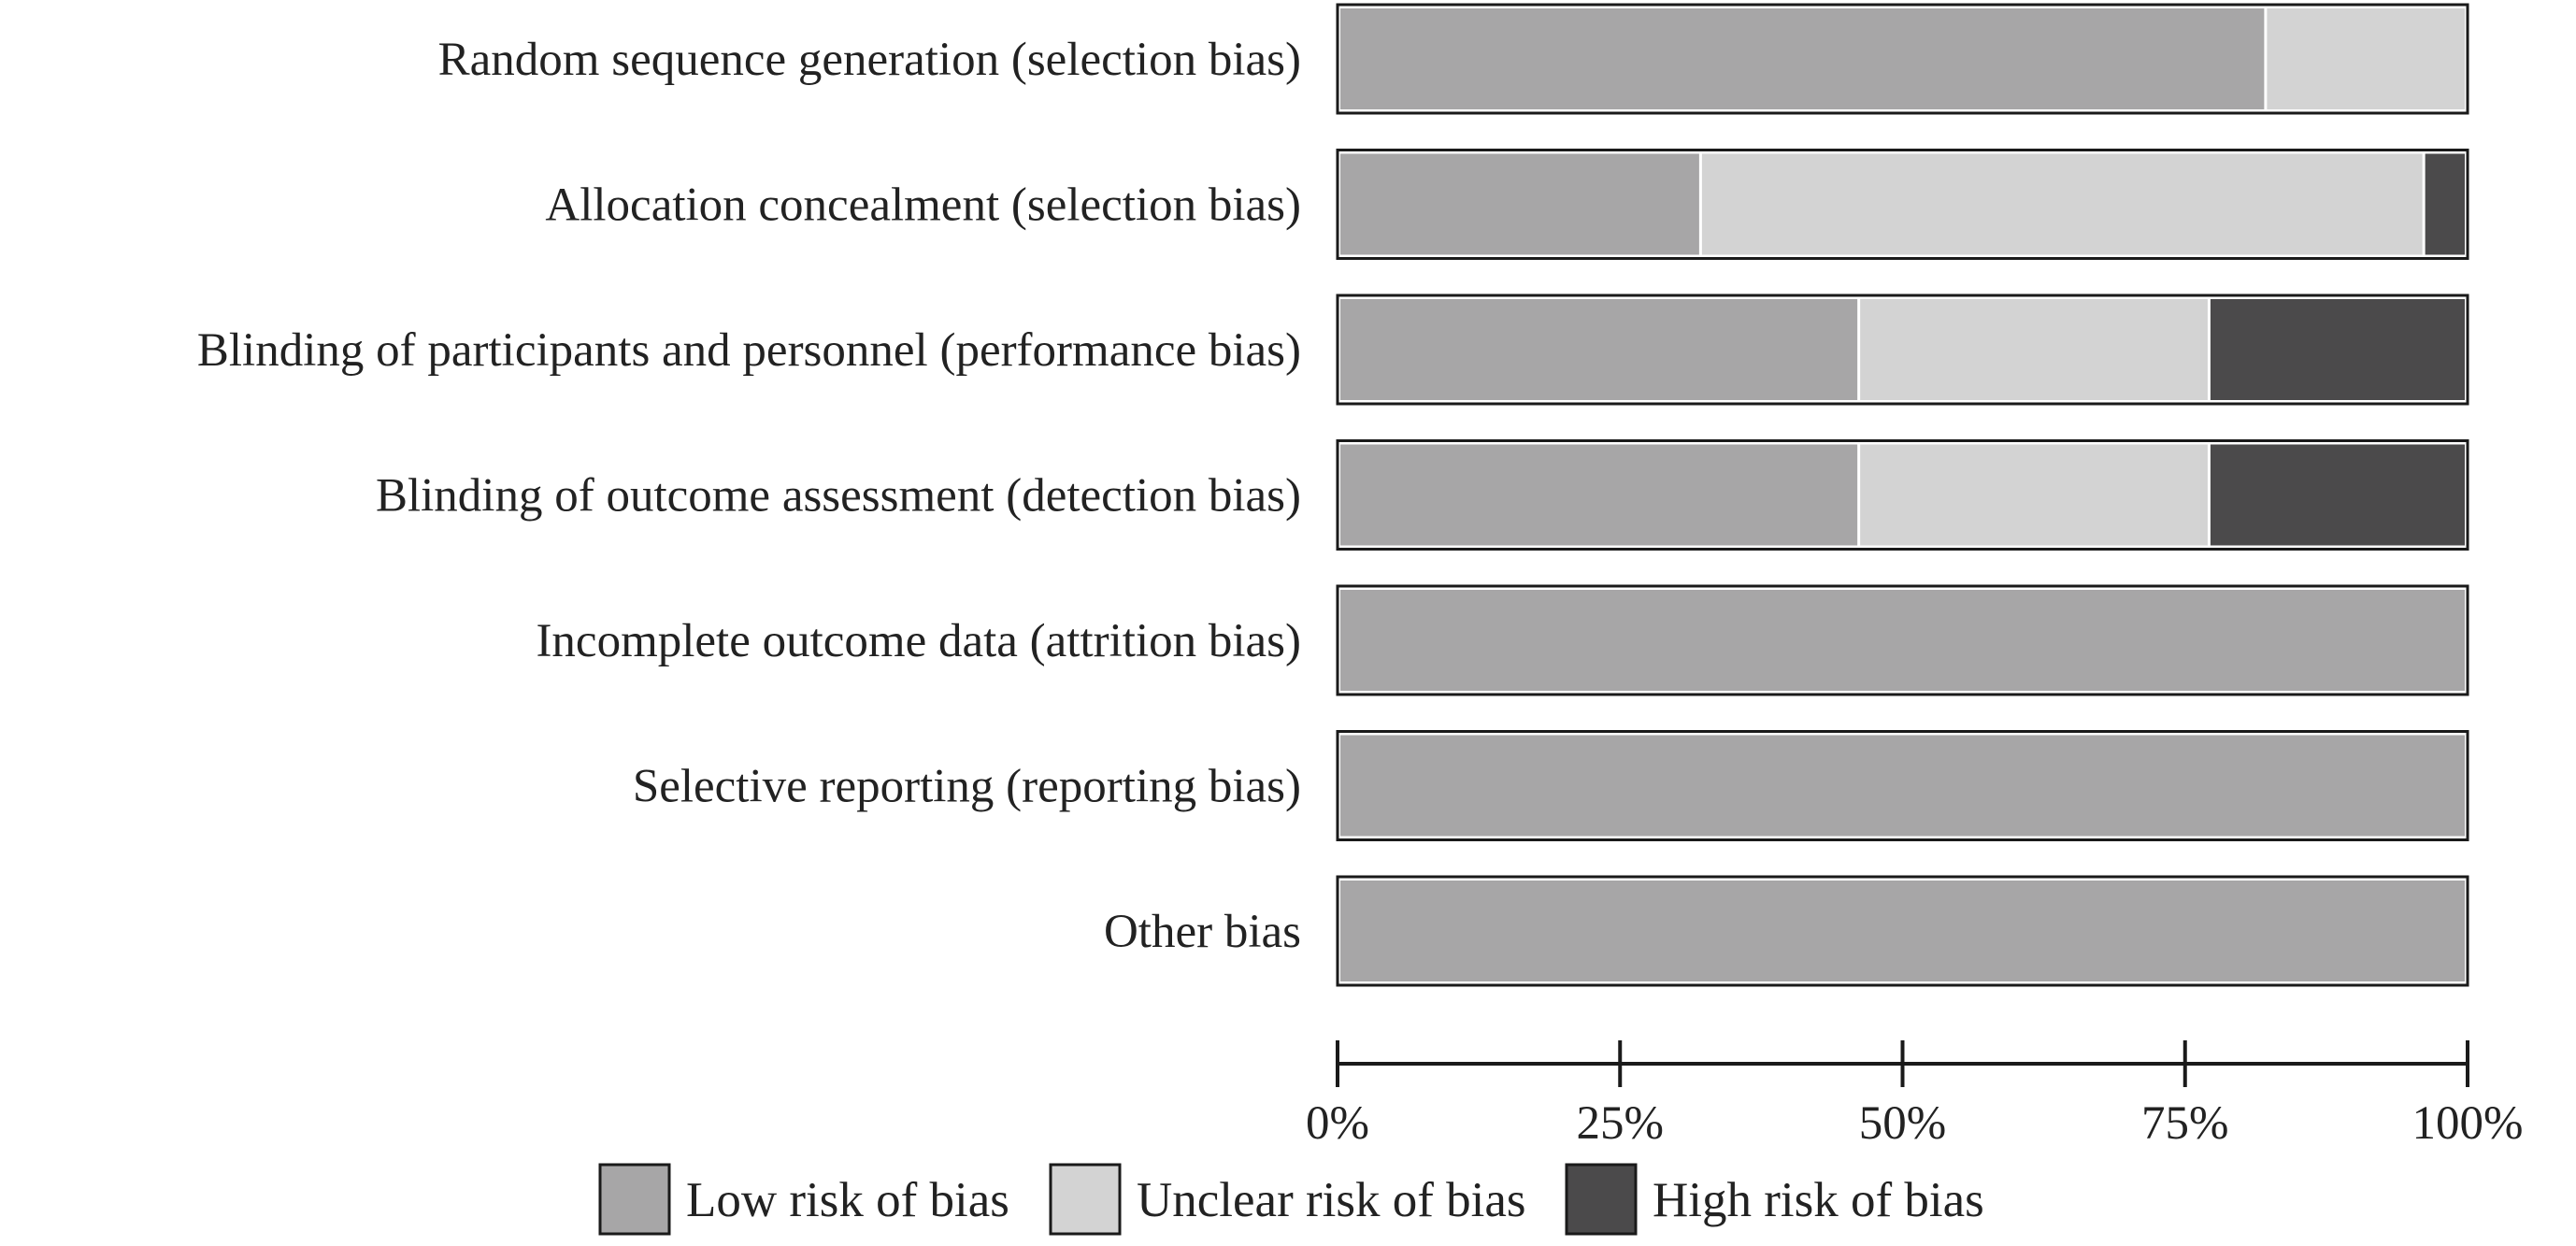  What do you see at coordinates (918, 641) in the screenshot?
I see `category-label: Incomplete outcome data (attrition bias)` at bounding box center [918, 641].